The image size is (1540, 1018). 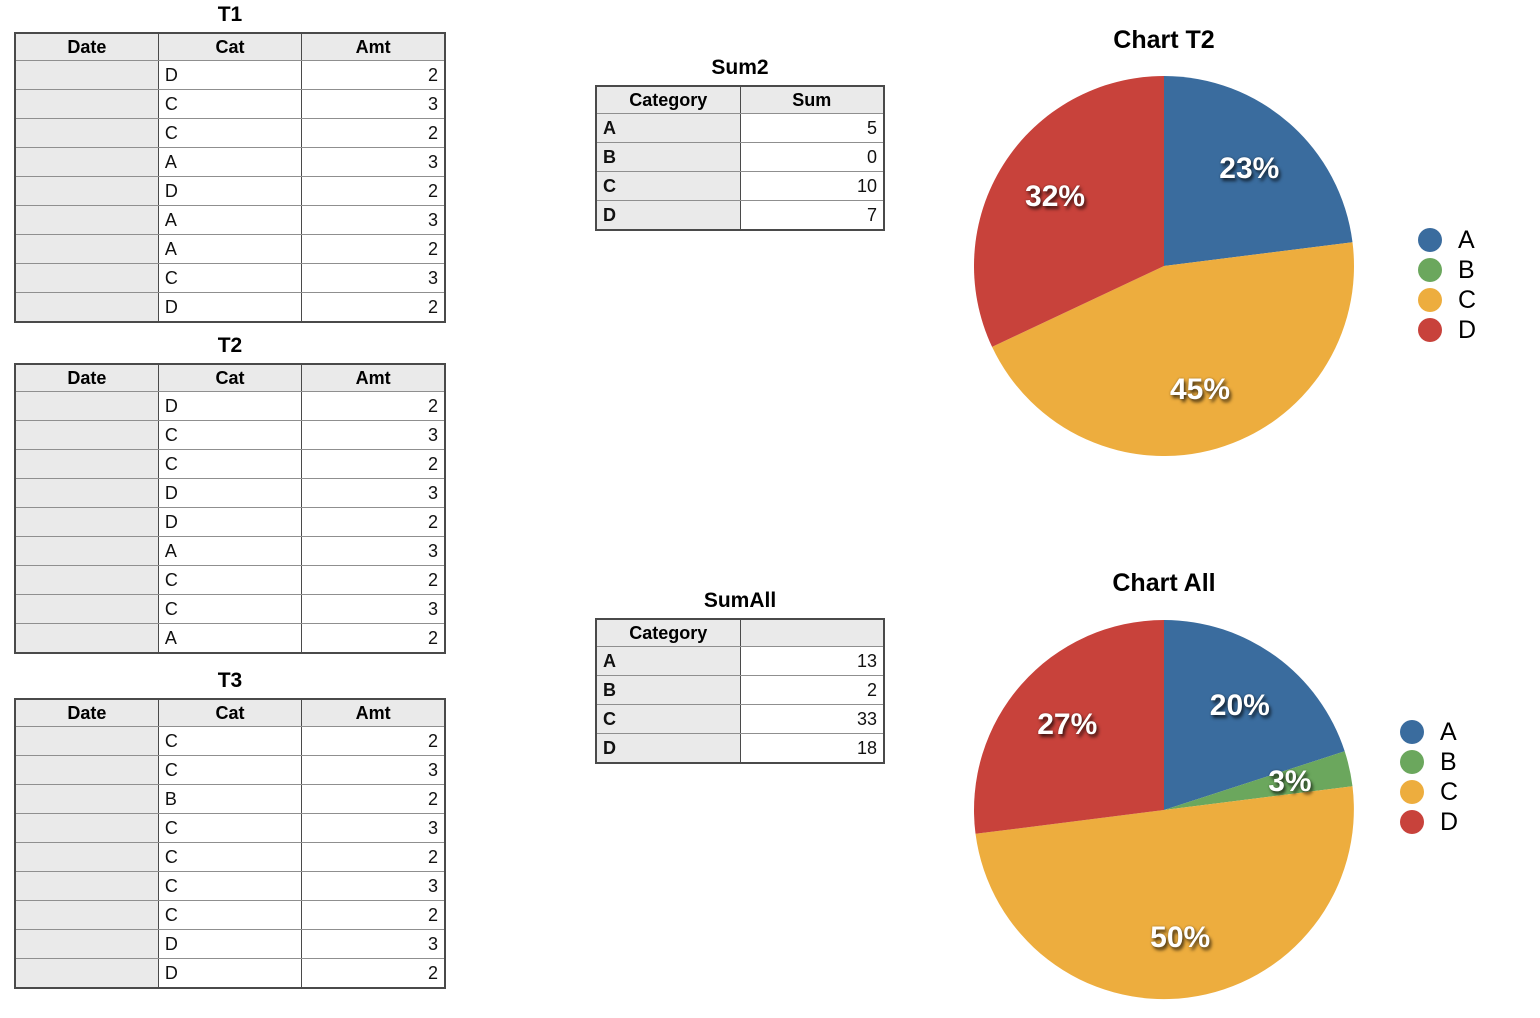 I want to click on table-cell: 13, so click(x=812, y=661).